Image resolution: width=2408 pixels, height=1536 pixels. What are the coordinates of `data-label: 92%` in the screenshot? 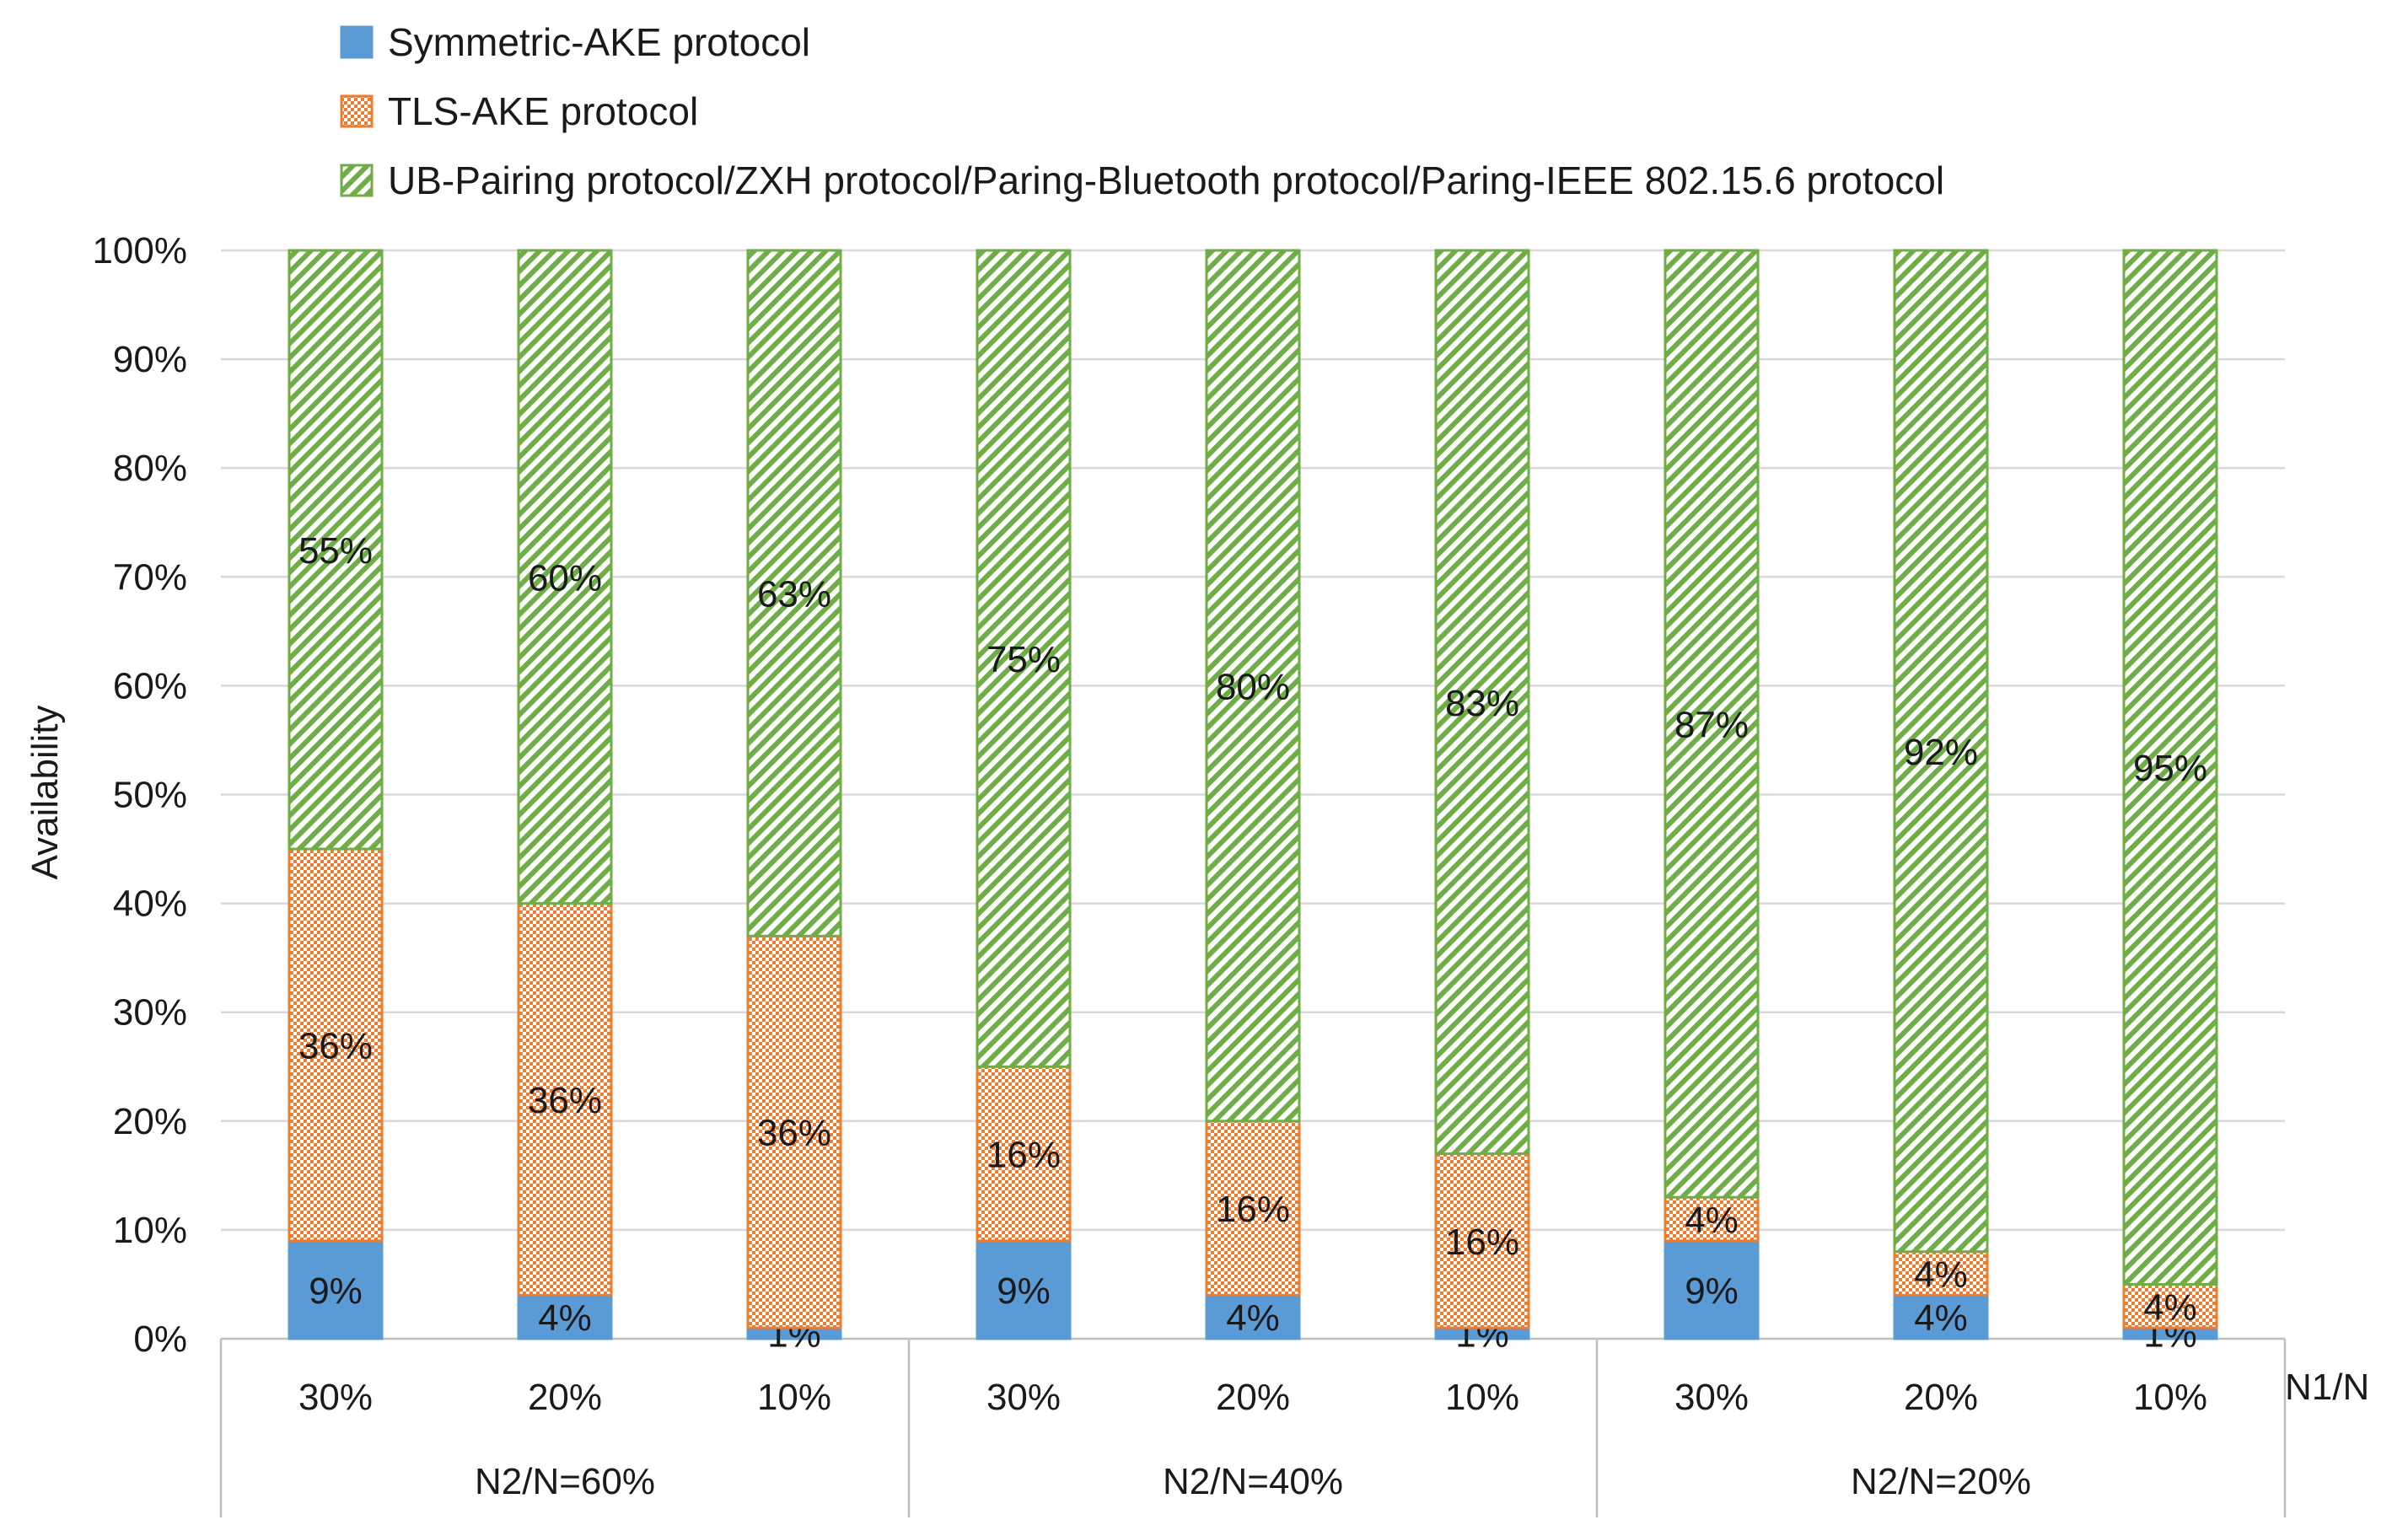 It's located at (1941, 752).